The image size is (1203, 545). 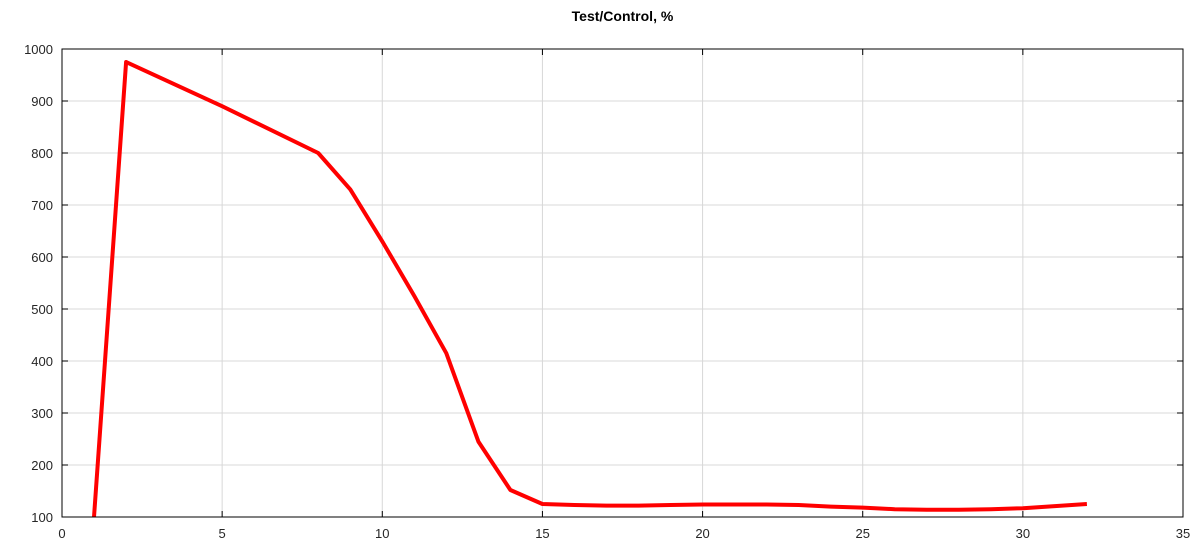 I want to click on y-tick-label: 900, so click(x=42, y=101).